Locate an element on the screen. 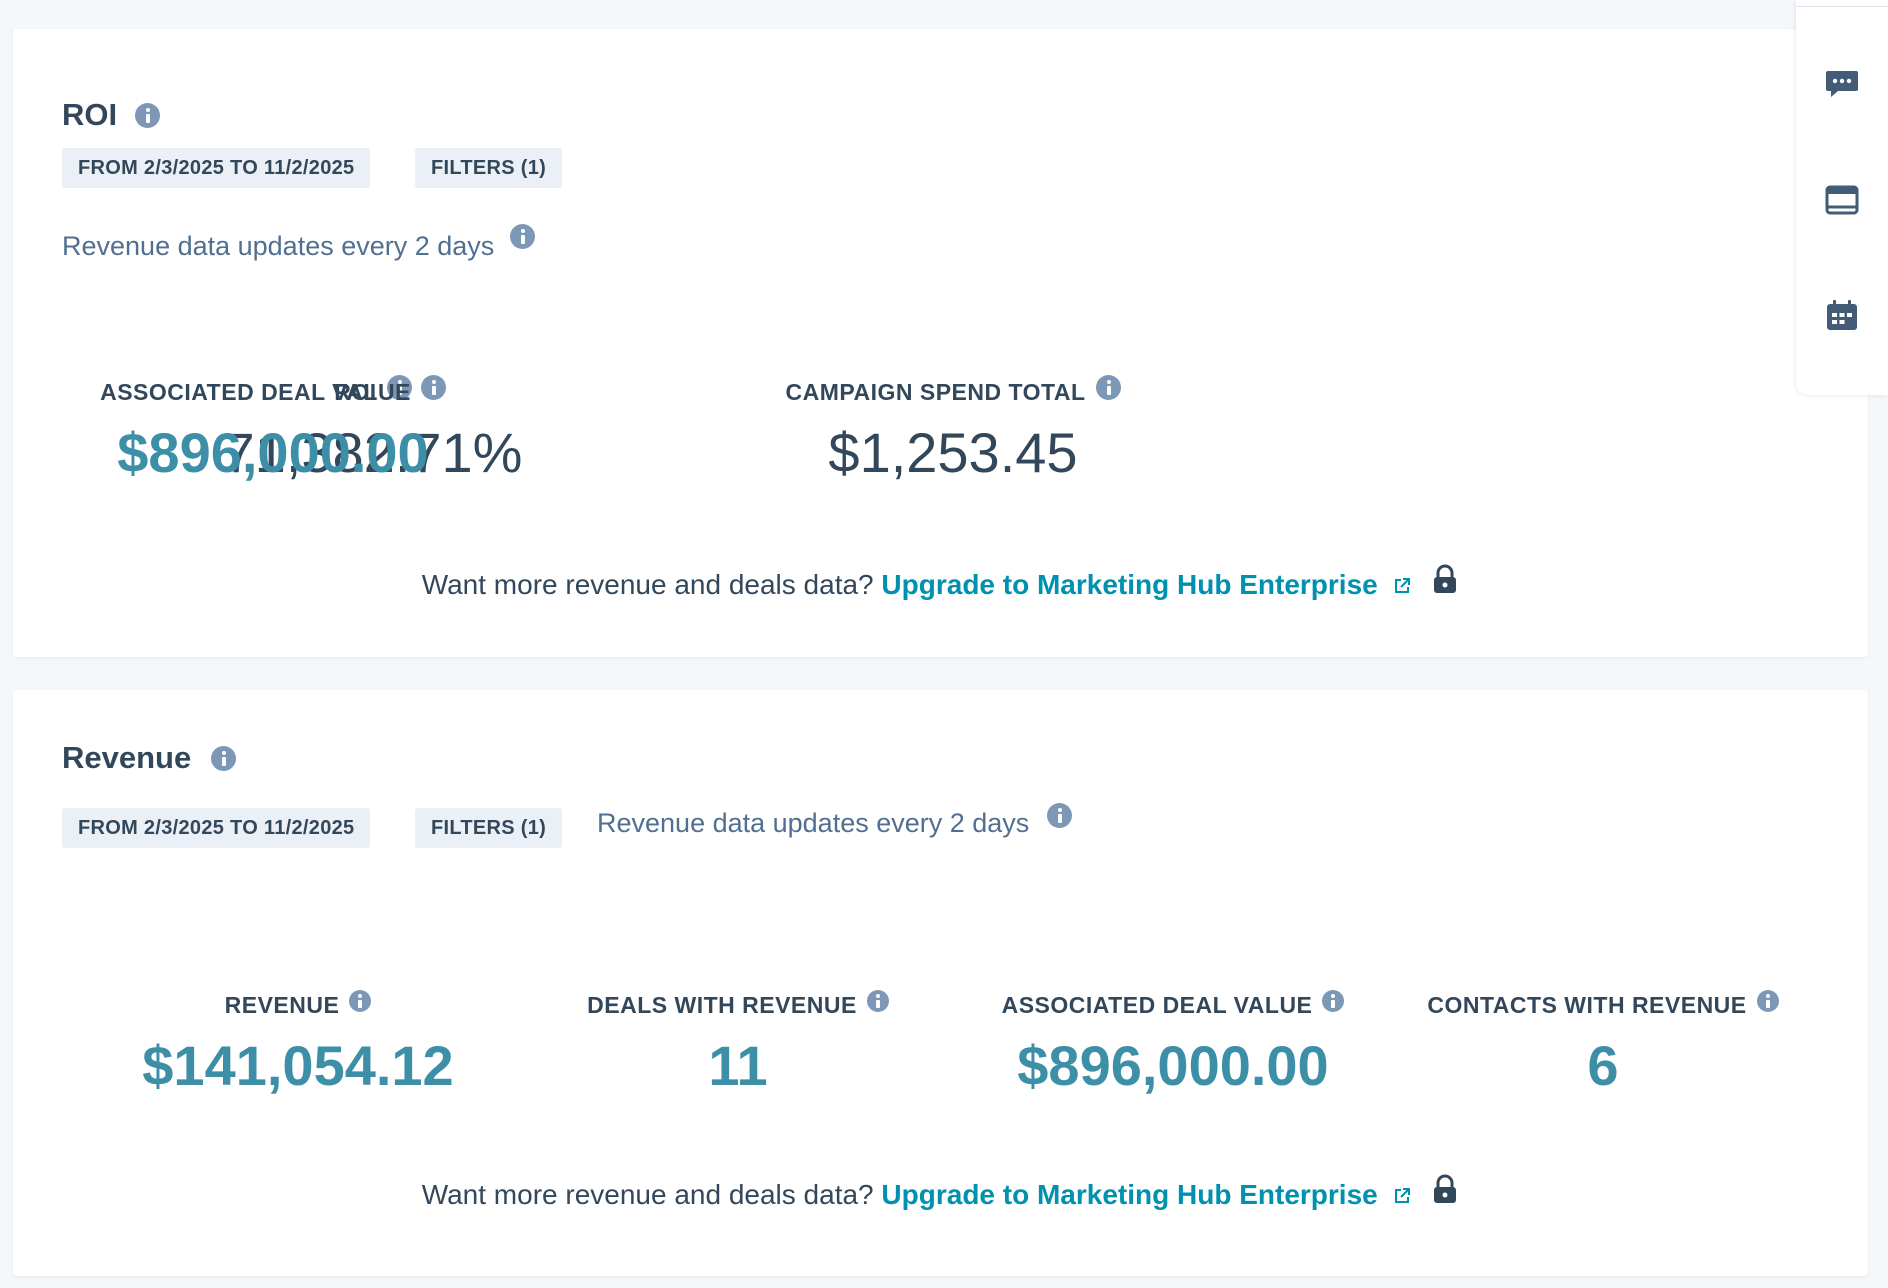 This screenshot has height=1288, width=1888. metric-value: 71,382.71% is located at coordinates (373, 452).